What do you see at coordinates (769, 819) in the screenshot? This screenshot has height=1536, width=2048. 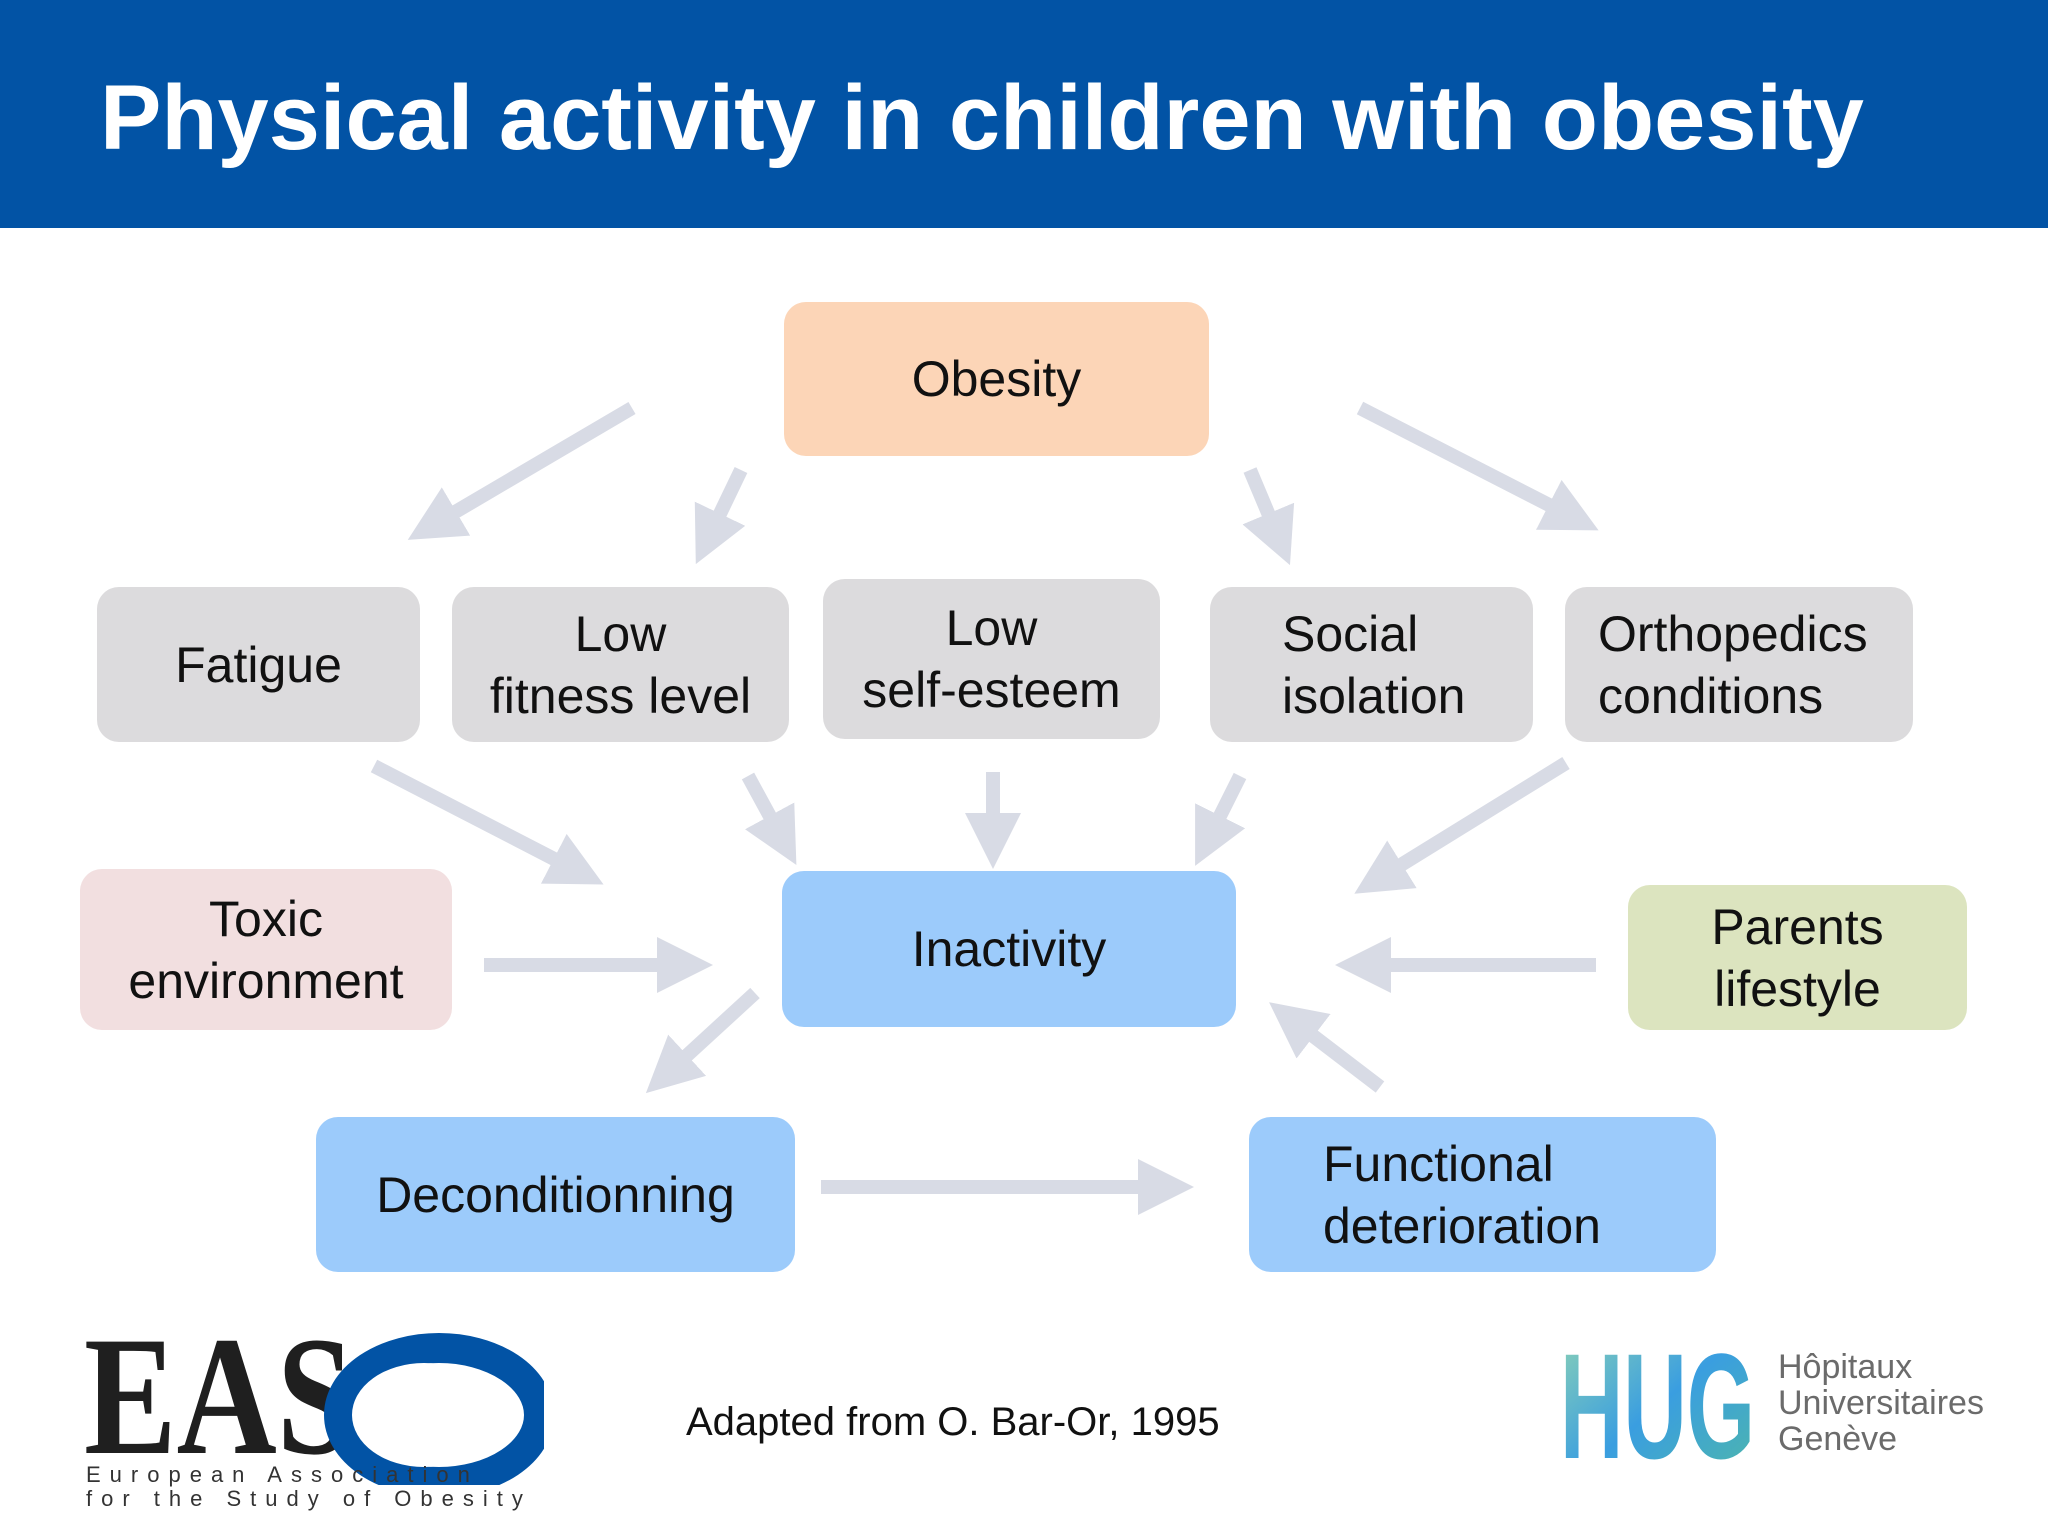 I see `arrow-lowfitness-inactivity` at bounding box center [769, 819].